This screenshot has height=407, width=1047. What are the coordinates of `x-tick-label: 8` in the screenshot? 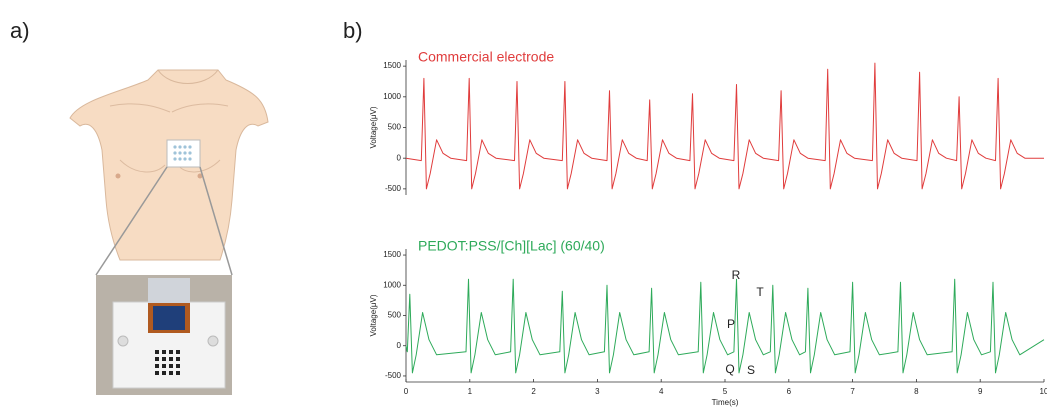 It's located at (916, 391).